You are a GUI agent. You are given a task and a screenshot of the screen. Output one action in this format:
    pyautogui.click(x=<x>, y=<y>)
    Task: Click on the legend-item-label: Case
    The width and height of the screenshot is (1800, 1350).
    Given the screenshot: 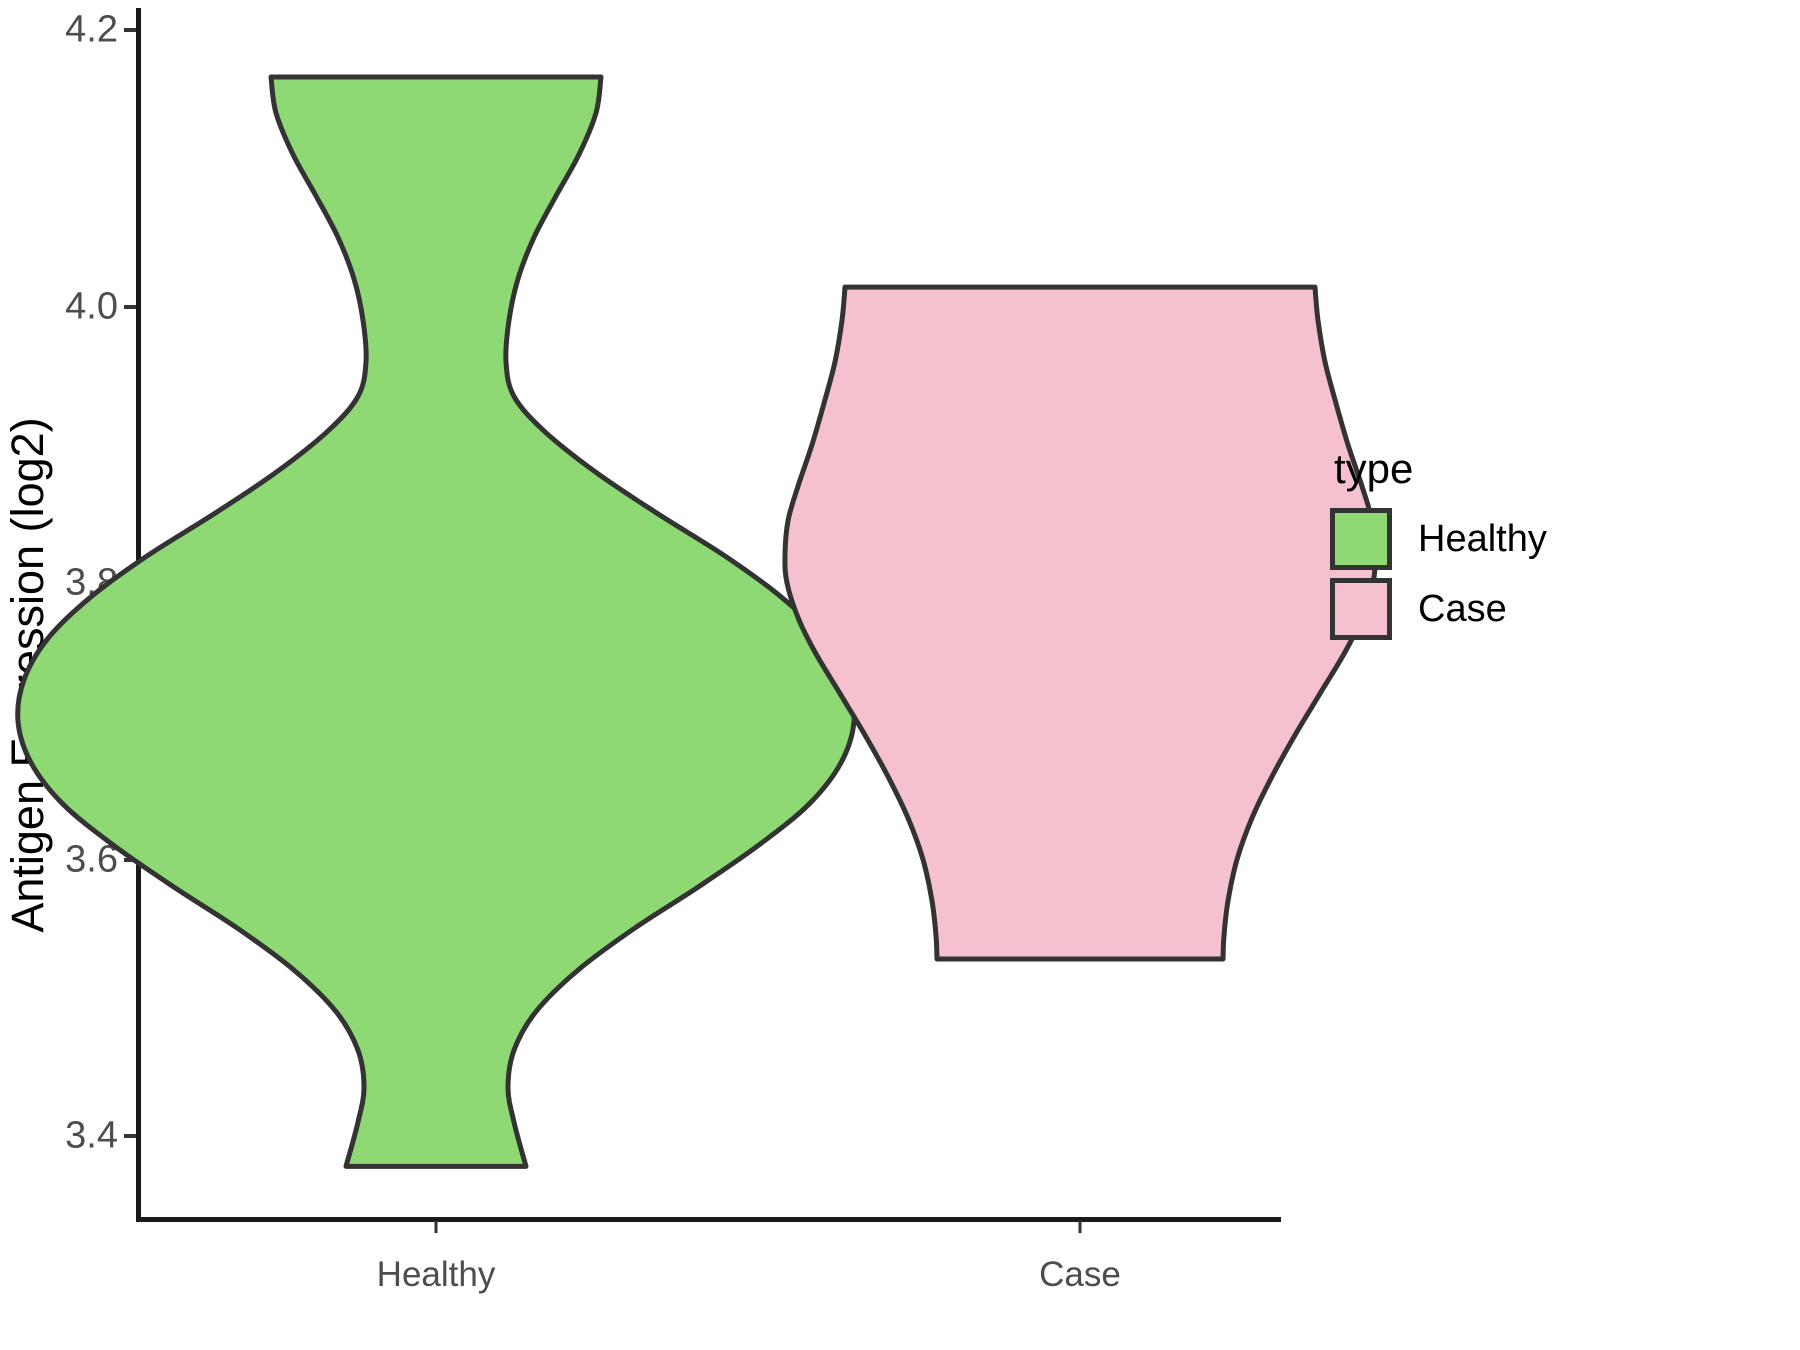 What is the action you would take?
    pyautogui.click(x=1462, y=608)
    